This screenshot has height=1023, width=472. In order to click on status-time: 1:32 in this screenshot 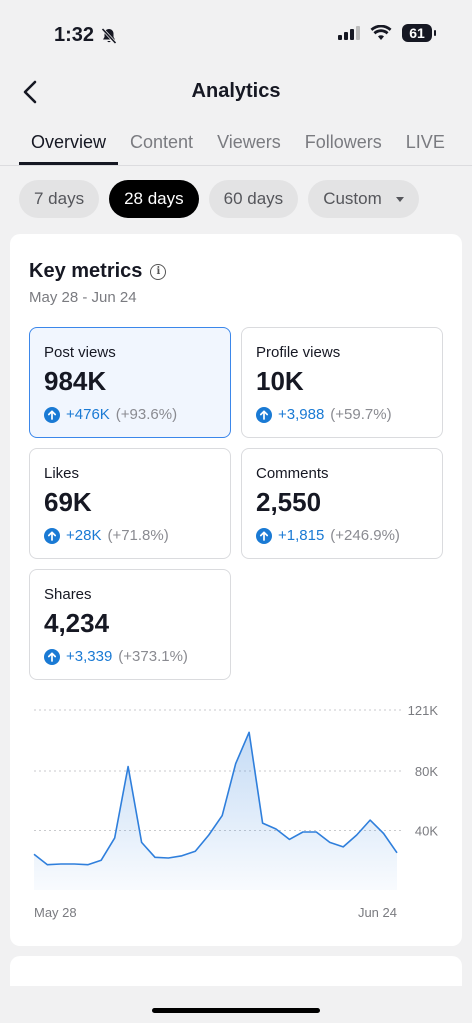, I will do `click(86, 35)`.